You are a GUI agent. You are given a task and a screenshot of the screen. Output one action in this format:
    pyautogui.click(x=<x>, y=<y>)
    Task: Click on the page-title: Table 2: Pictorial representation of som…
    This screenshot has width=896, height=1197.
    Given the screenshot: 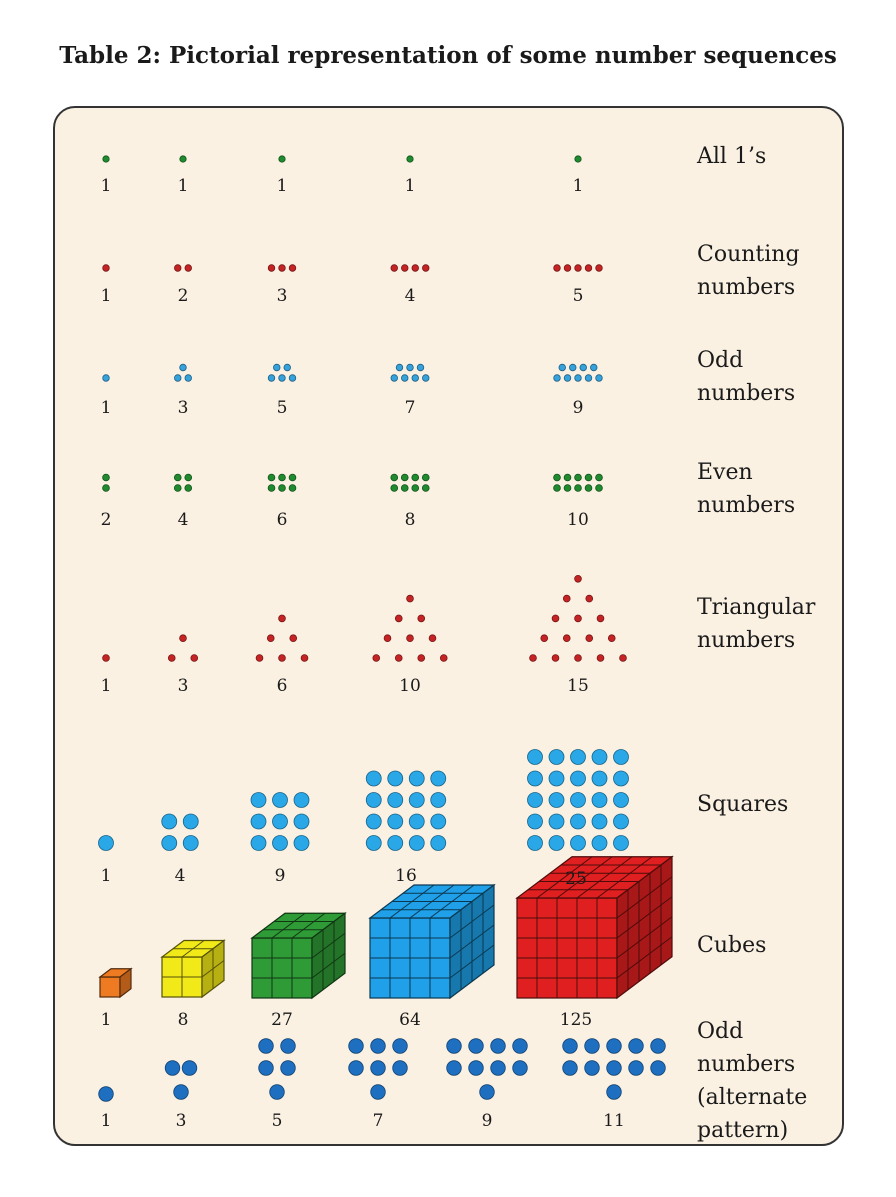 What is the action you would take?
    pyautogui.click(x=448, y=55)
    